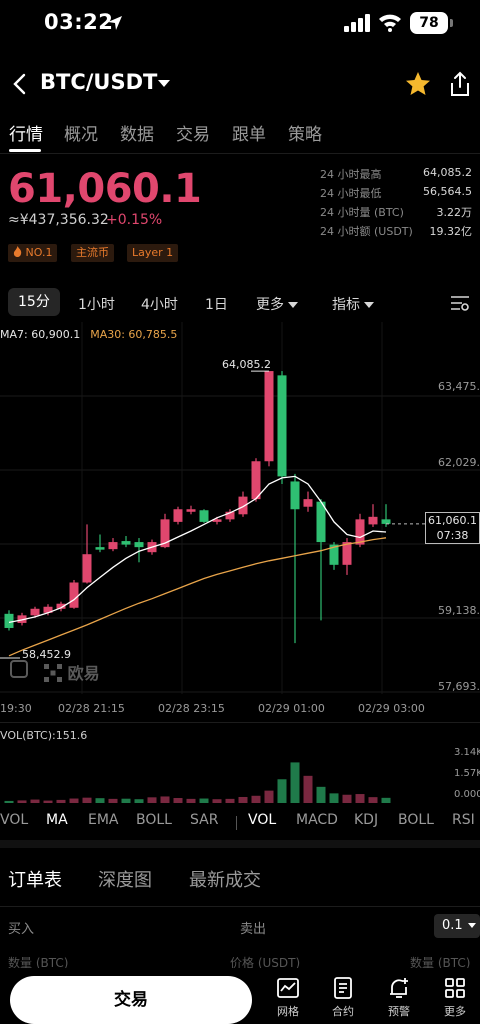 This screenshot has height=1024, width=480. What do you see at coordinates (153, 253) in the screenshot?
I see `layer-badge: Layer 1` at bounding box center [153, 253].